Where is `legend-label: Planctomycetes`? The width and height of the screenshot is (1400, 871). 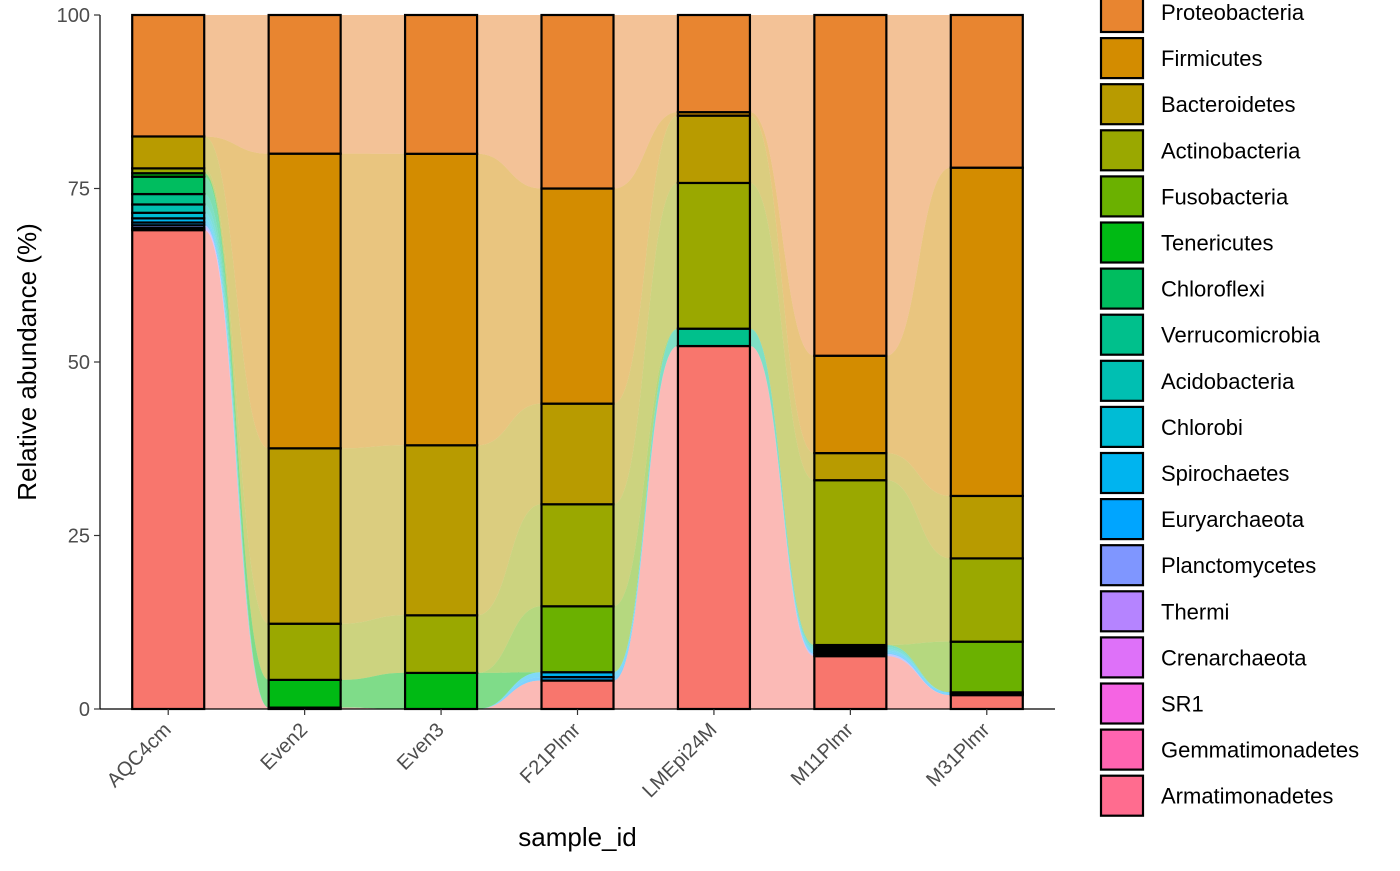
legend-label: Planctomycetes is located at coordinates (1238, 565).